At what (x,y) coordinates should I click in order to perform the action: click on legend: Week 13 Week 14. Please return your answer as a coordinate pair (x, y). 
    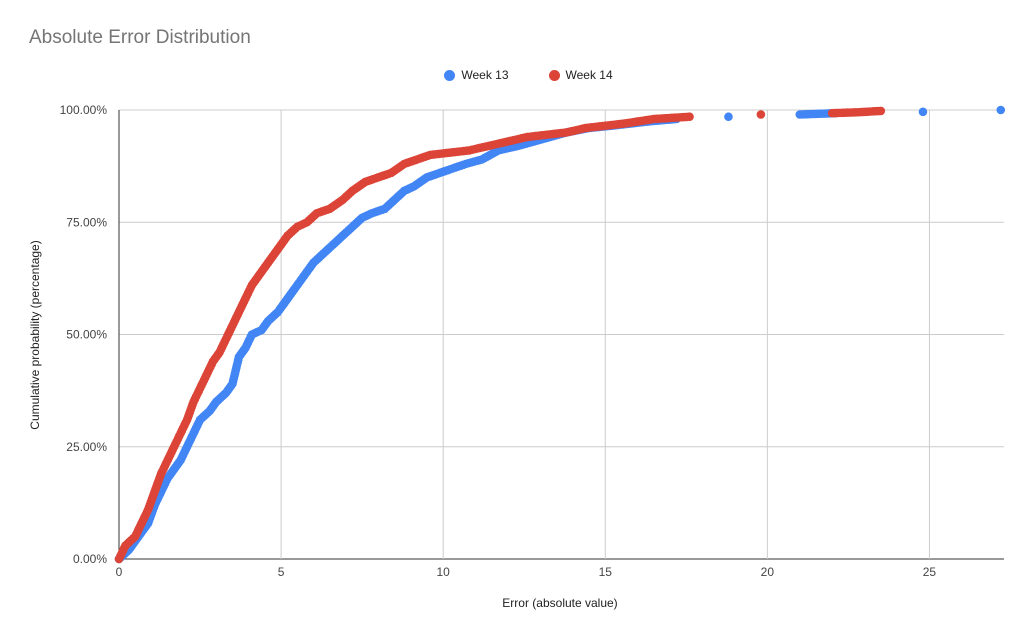
    Looking at the image, I should click on (516, 75).